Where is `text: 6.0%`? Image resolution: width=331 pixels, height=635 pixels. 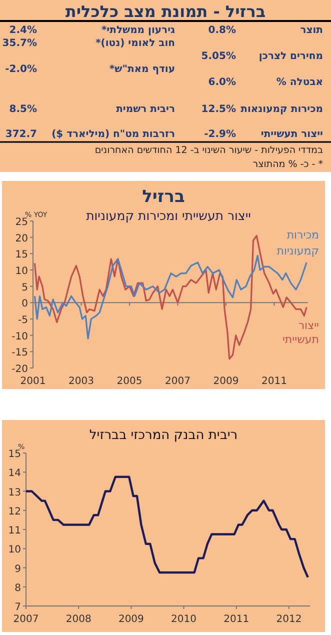 text: 6.0% is located at coordinates (222, 82).